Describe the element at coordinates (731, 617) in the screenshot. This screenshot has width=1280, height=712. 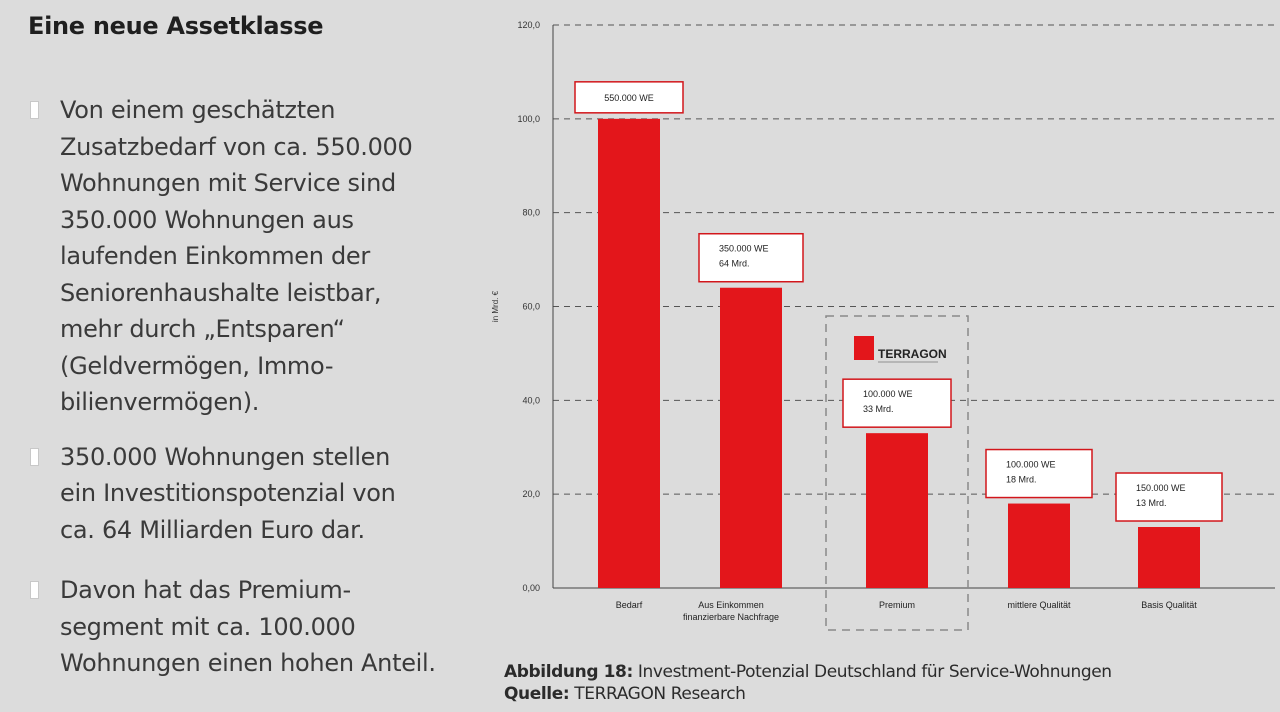
I see `x-tick-label: finanzierbare Nachfrage` at that location.